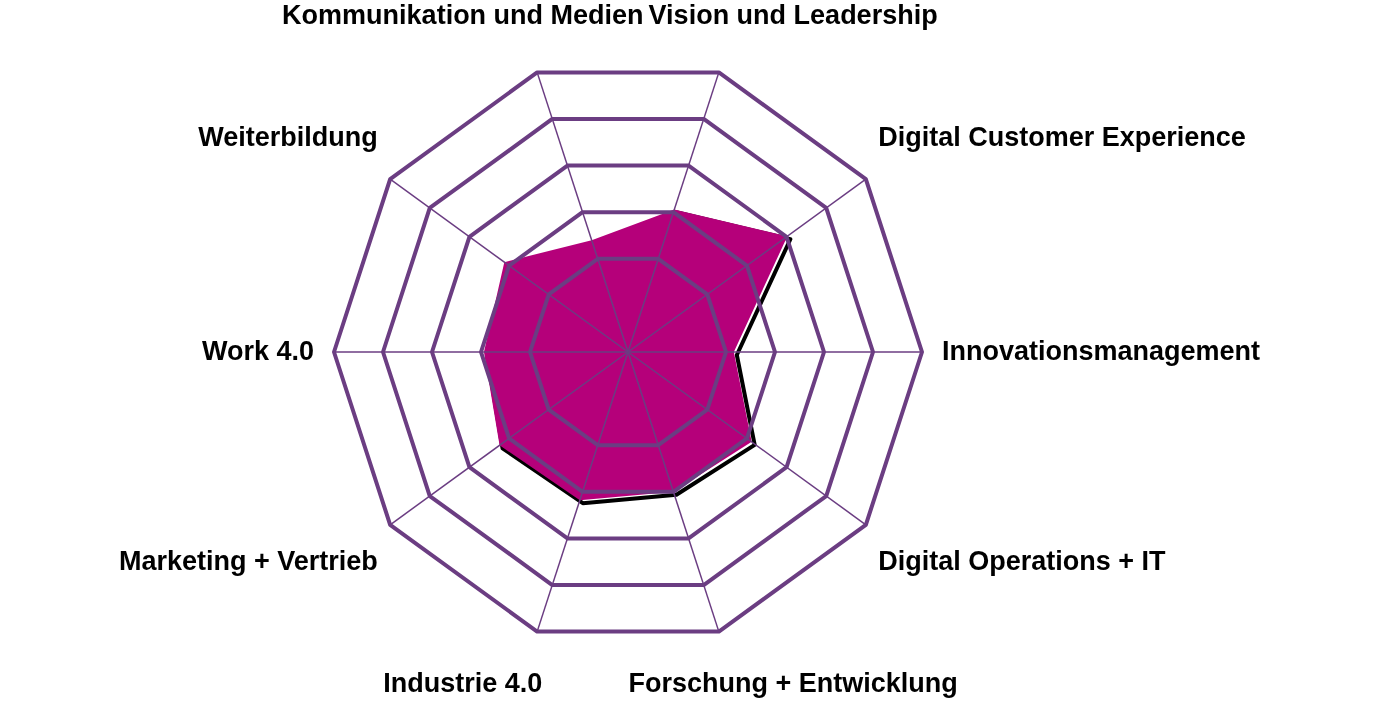 This screenshot has width=1389, height=714. Describe the element at coordinates (793, 15) in the screenshot. I see `spoke-label: Vision und Leadership` at that location.